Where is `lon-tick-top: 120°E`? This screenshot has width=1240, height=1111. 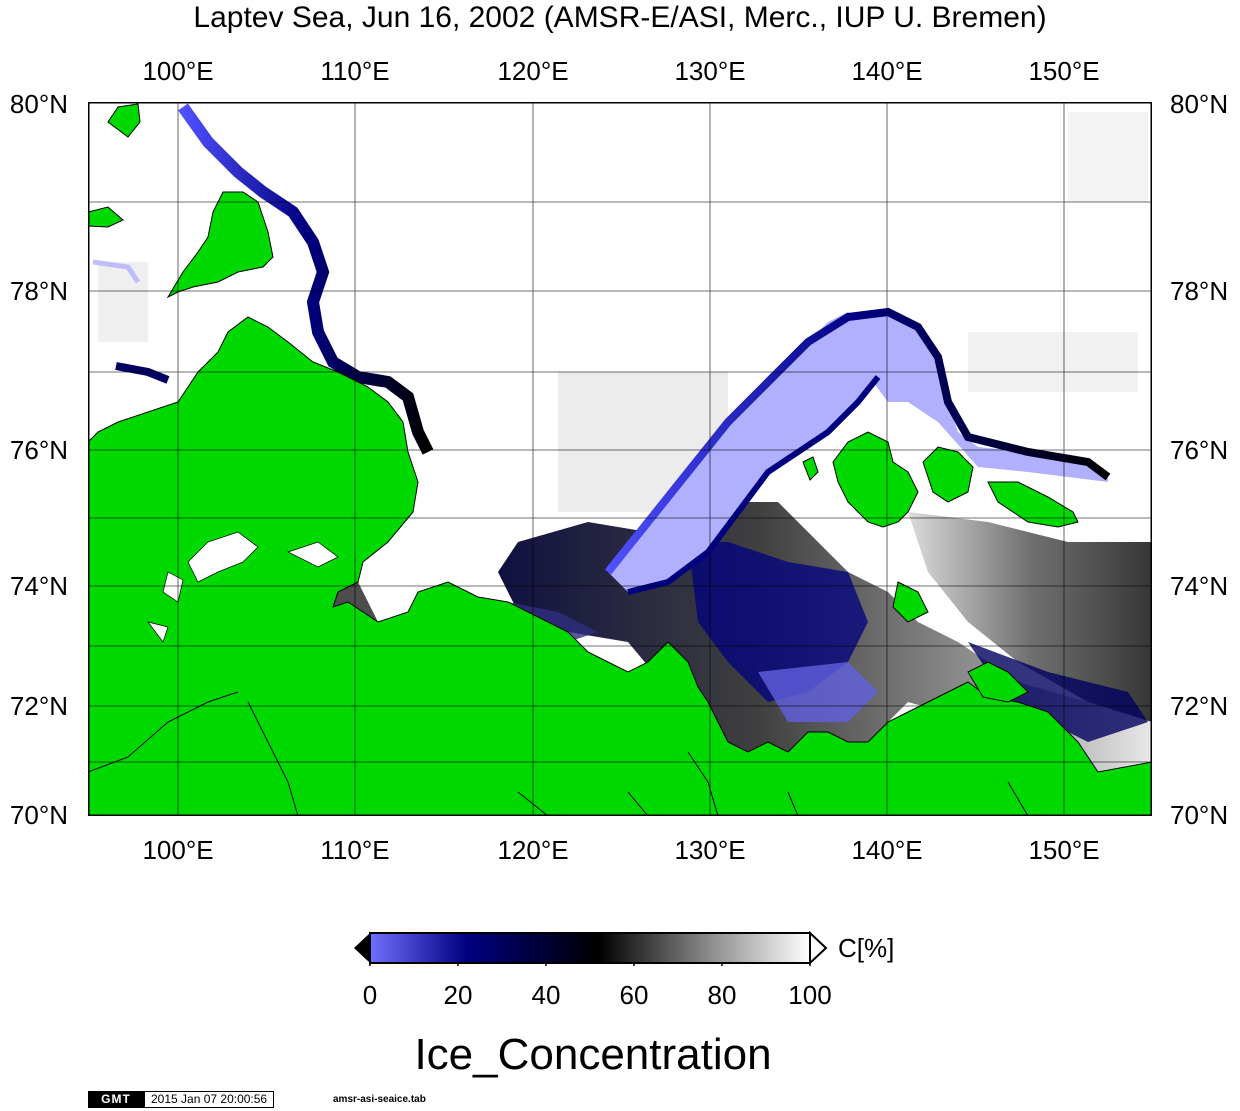 lon-tick-top: 120°E is located at coordinates (533, 71).